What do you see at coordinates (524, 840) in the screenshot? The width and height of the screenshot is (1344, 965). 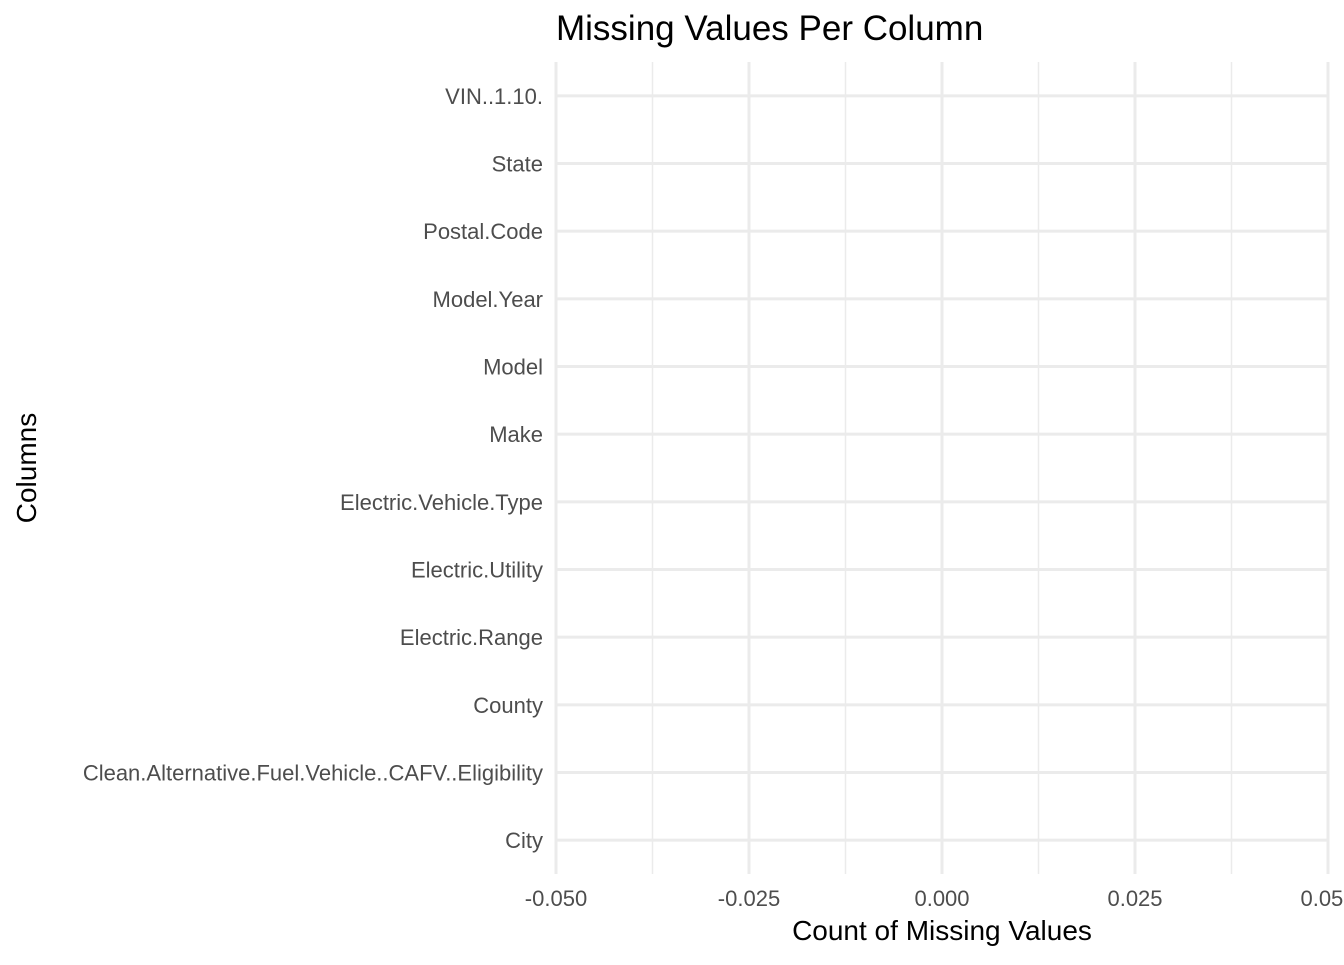 I see `y-tick-label: City` at bounding box center [524, 840].